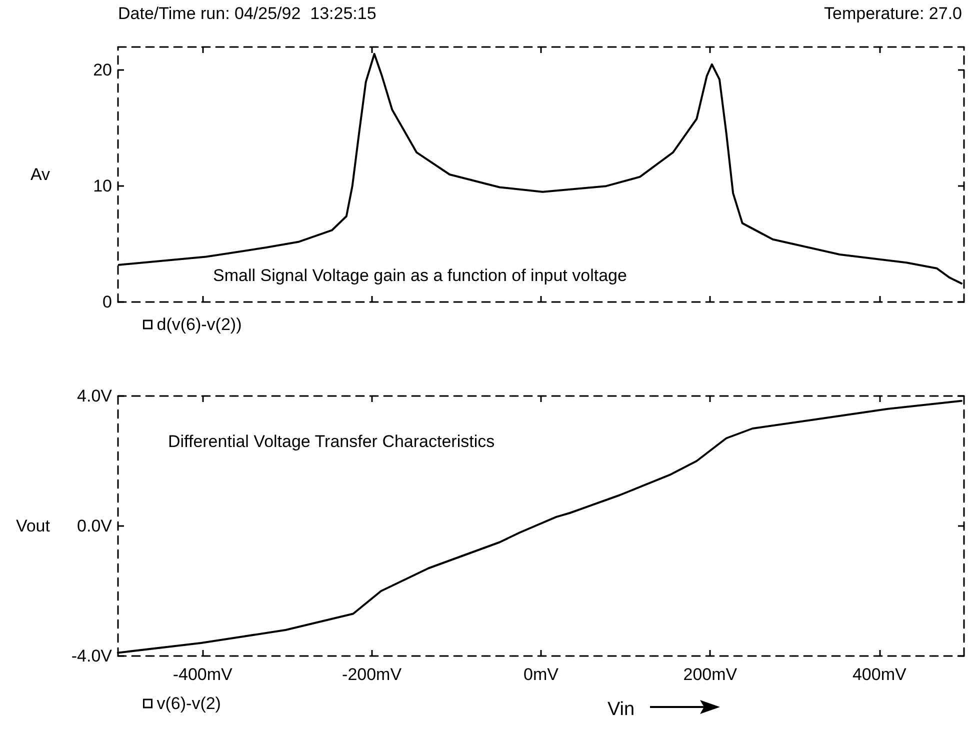  What do you see at coordinates (102, 186) in the screenshot?
I see `y-tick-label: 10` at bounding box center [102, 186].